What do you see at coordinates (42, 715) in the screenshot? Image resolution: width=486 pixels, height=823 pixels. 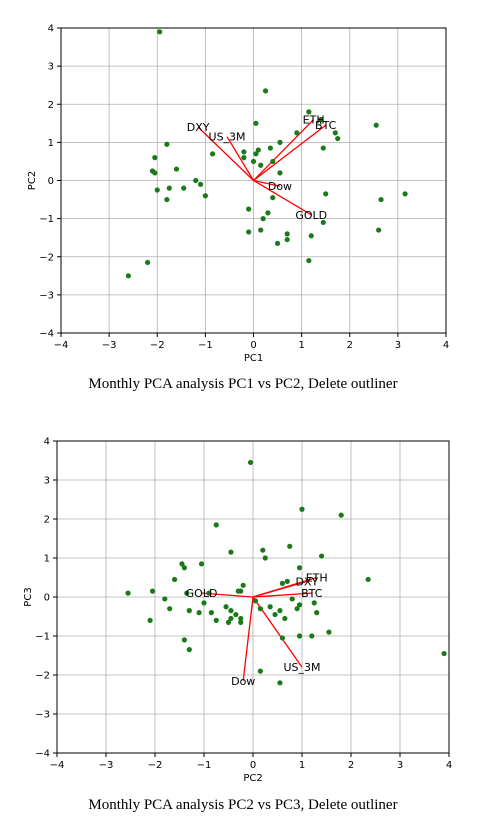 I see `y-tick-label: −3` at bounding box center [42, 715].